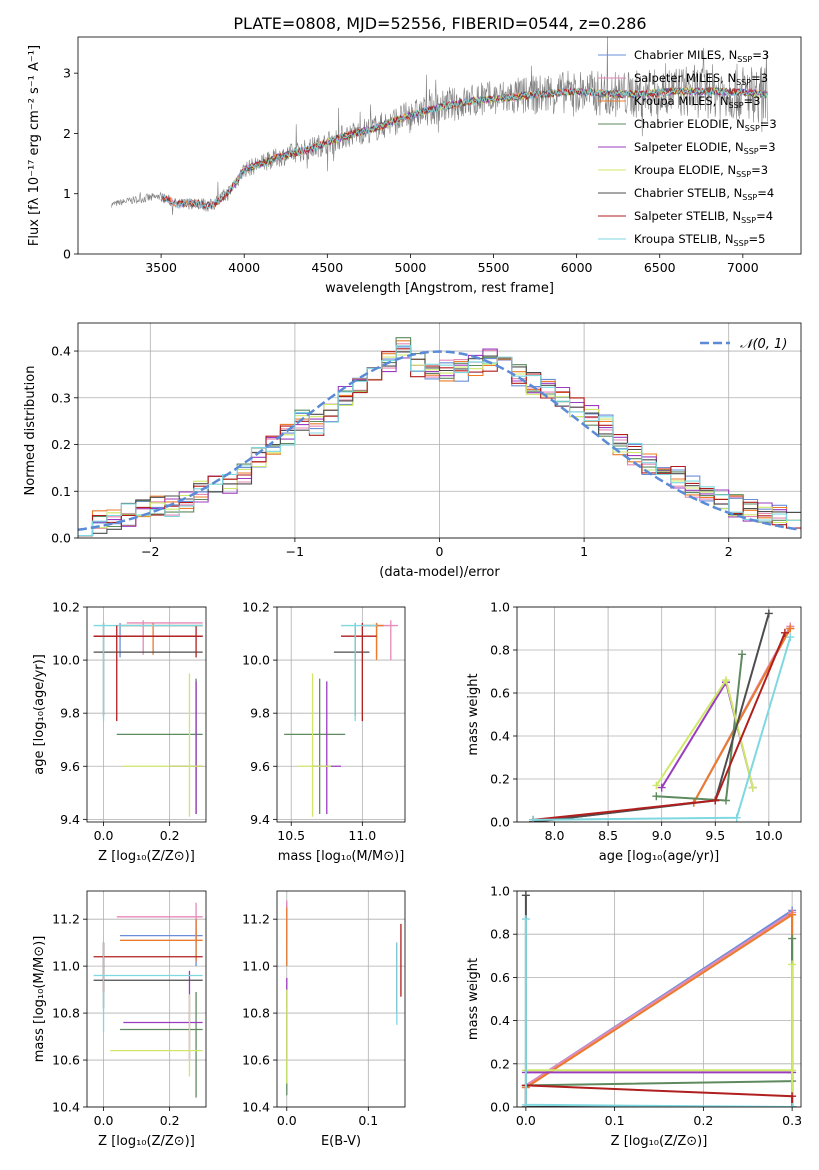 The height and width of the screenshot is (1170, 819). I want to click on x-tick-label: 0.3, so click(792, 1120).